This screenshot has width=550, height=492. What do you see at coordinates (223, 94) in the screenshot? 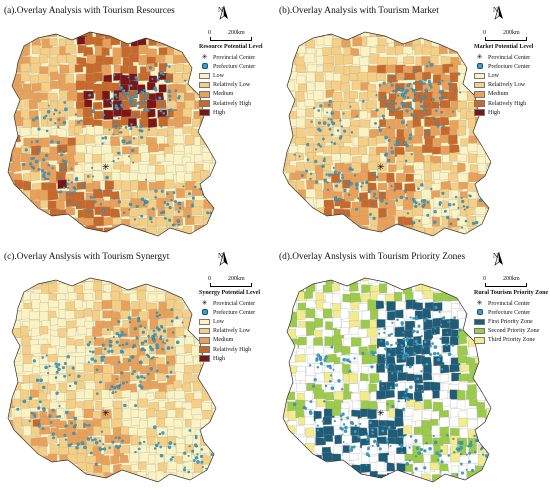
I see `legend-label: Medium` at bounding box center [223, 94].